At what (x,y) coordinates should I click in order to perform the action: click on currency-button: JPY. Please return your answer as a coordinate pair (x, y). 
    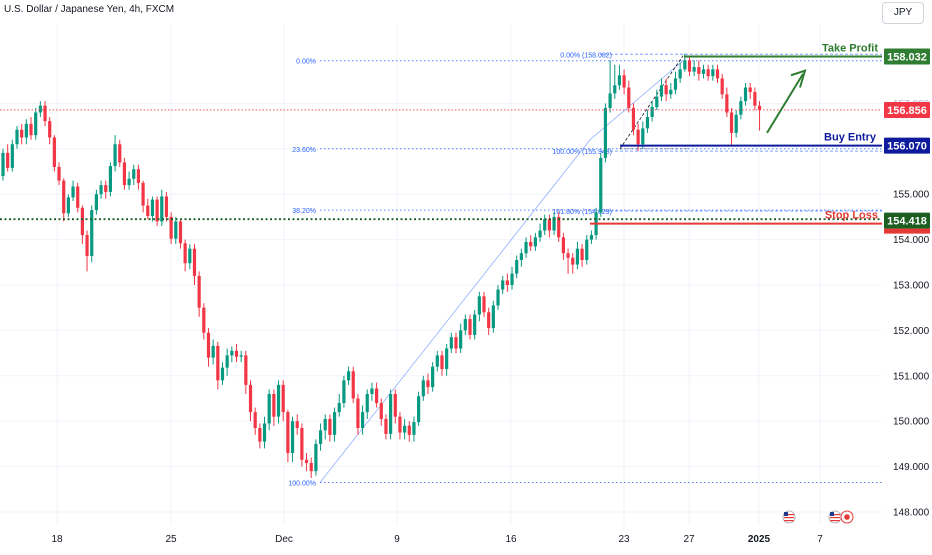
    Looking at the image, I should click on (903, 13).